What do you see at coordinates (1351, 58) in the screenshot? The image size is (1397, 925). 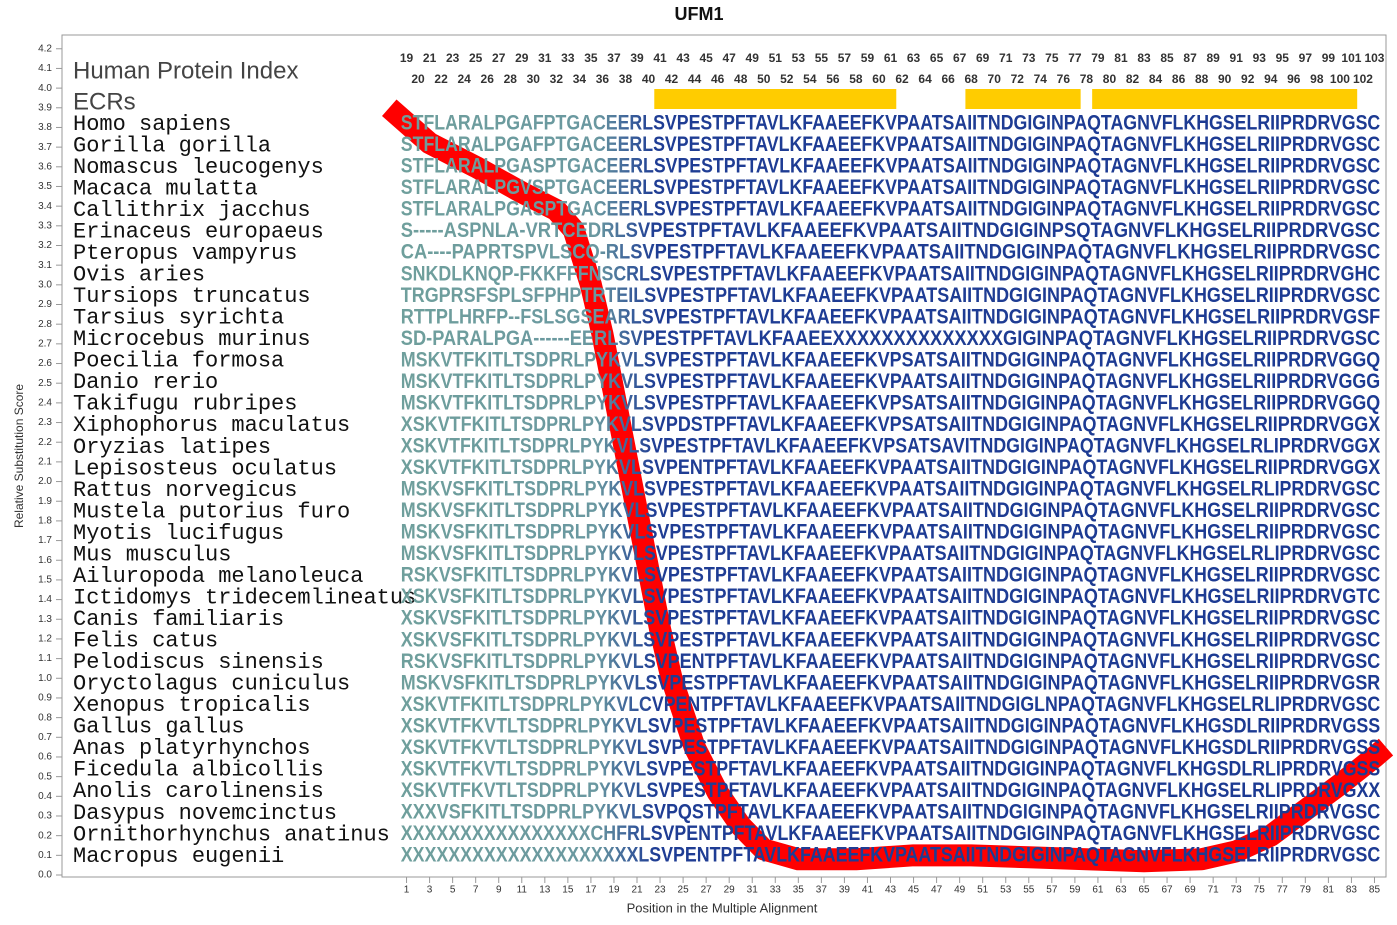 I see `protein-index: 101` at bounding box center [1351, 58].